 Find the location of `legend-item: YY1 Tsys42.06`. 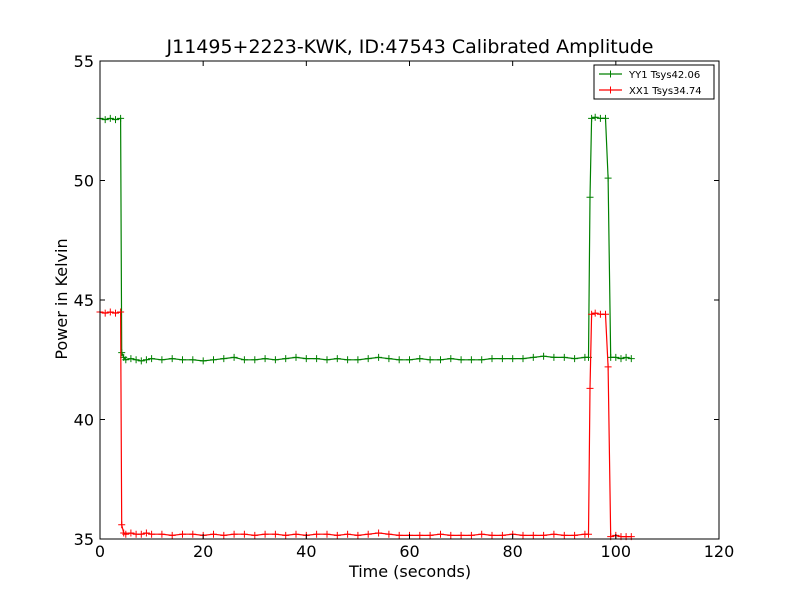

legend-item: YY1 Tsys42.06 is located at coordinates (649, 75).